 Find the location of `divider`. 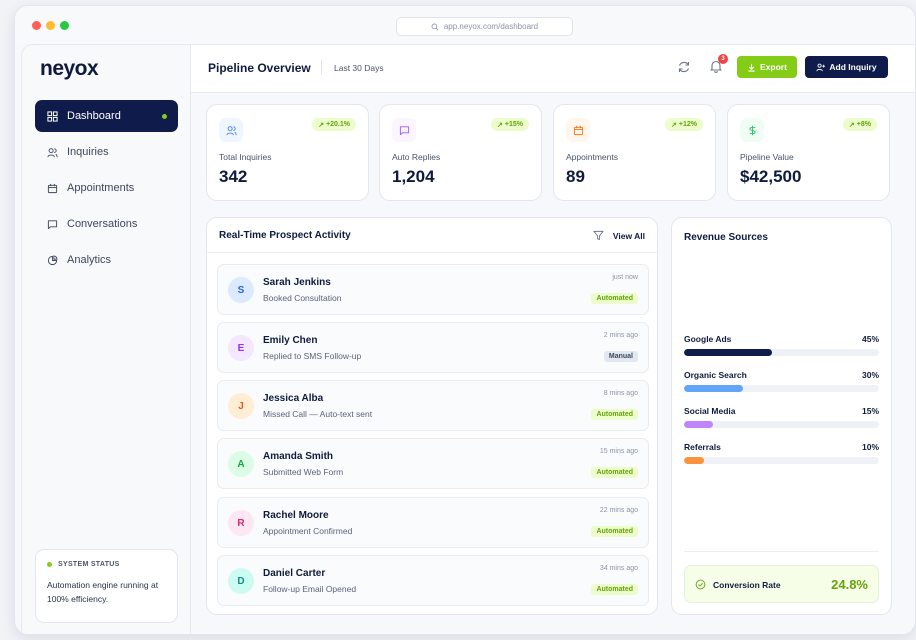

divider is located at coordinates (321, 67).